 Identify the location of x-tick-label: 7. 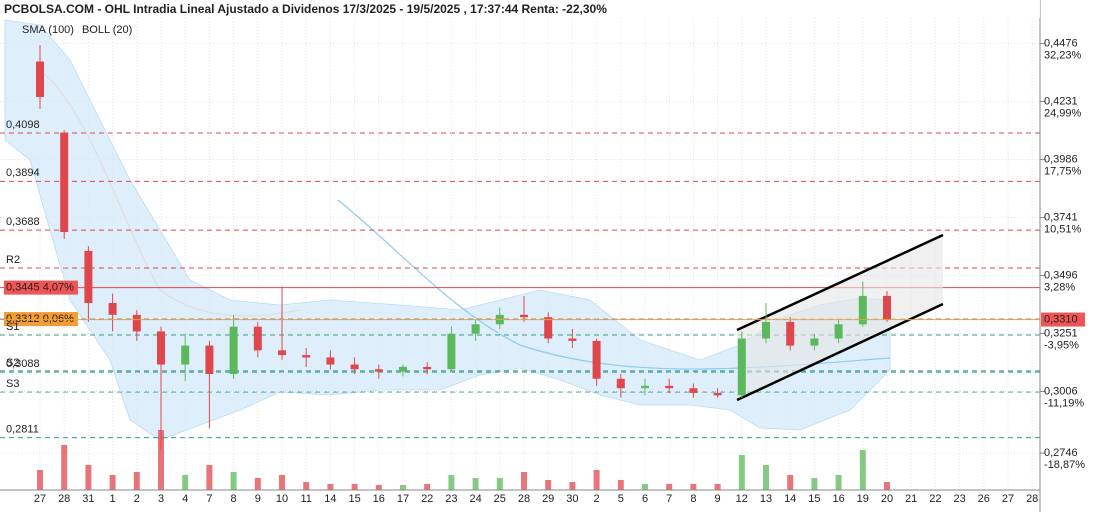
(669, 499).